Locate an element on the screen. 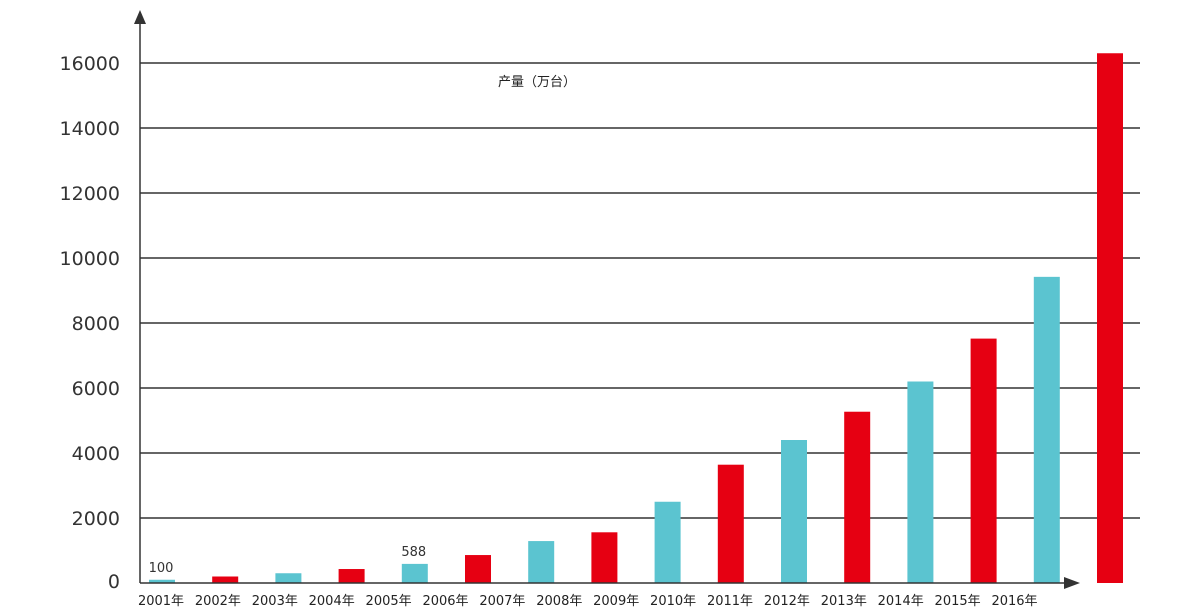 This screenshot has height=607, width=1200. x-tick-label: 2002年 is located at coordinates (218, 600).